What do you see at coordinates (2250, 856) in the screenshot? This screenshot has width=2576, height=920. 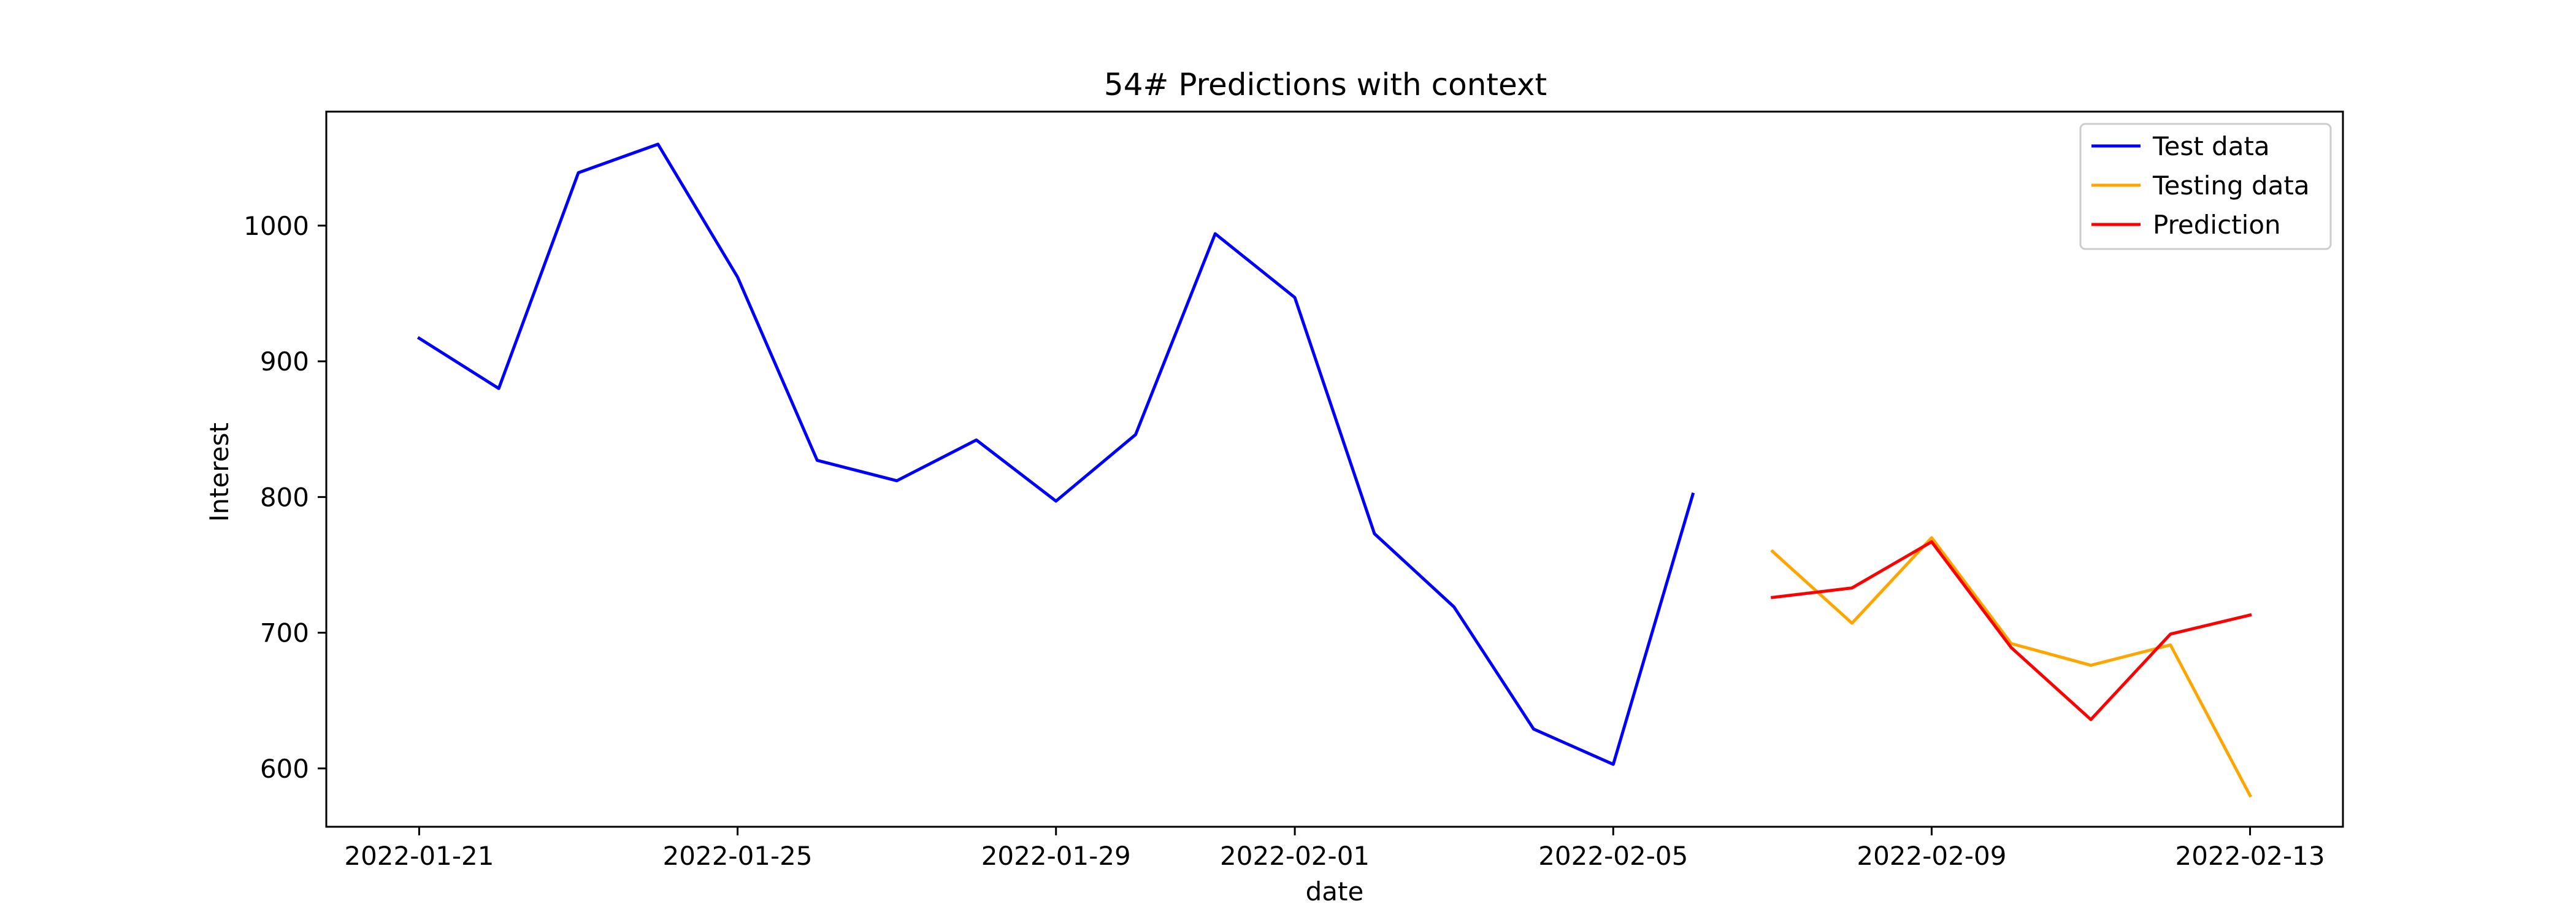 I see `x-tick-label: 2022-02-13` at bounding box center [2250, 856].